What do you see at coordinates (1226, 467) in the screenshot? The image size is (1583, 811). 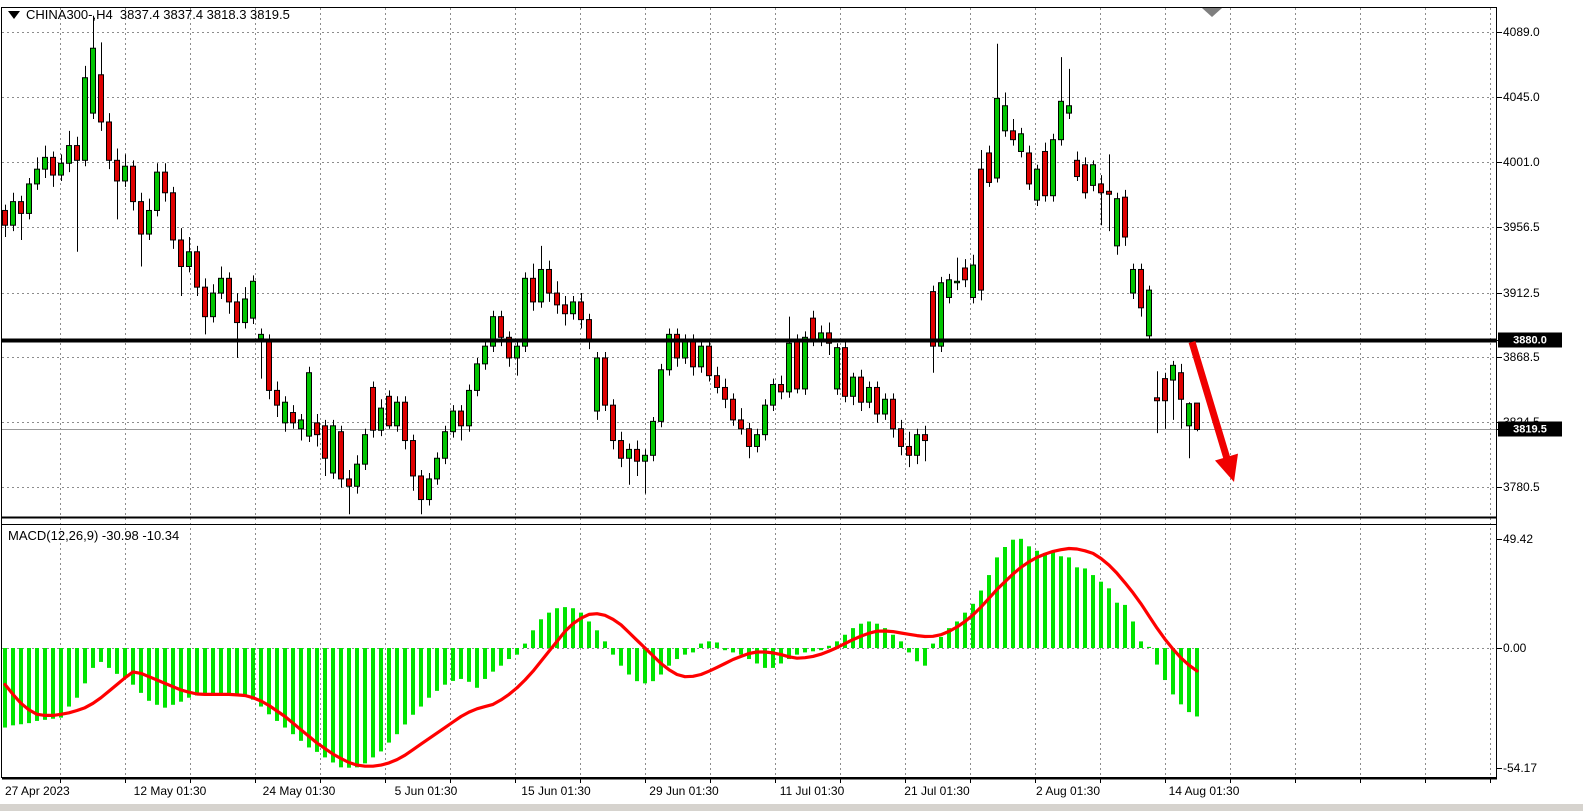 I see `trend-arrow-head` at bounding box center [1226, 467].